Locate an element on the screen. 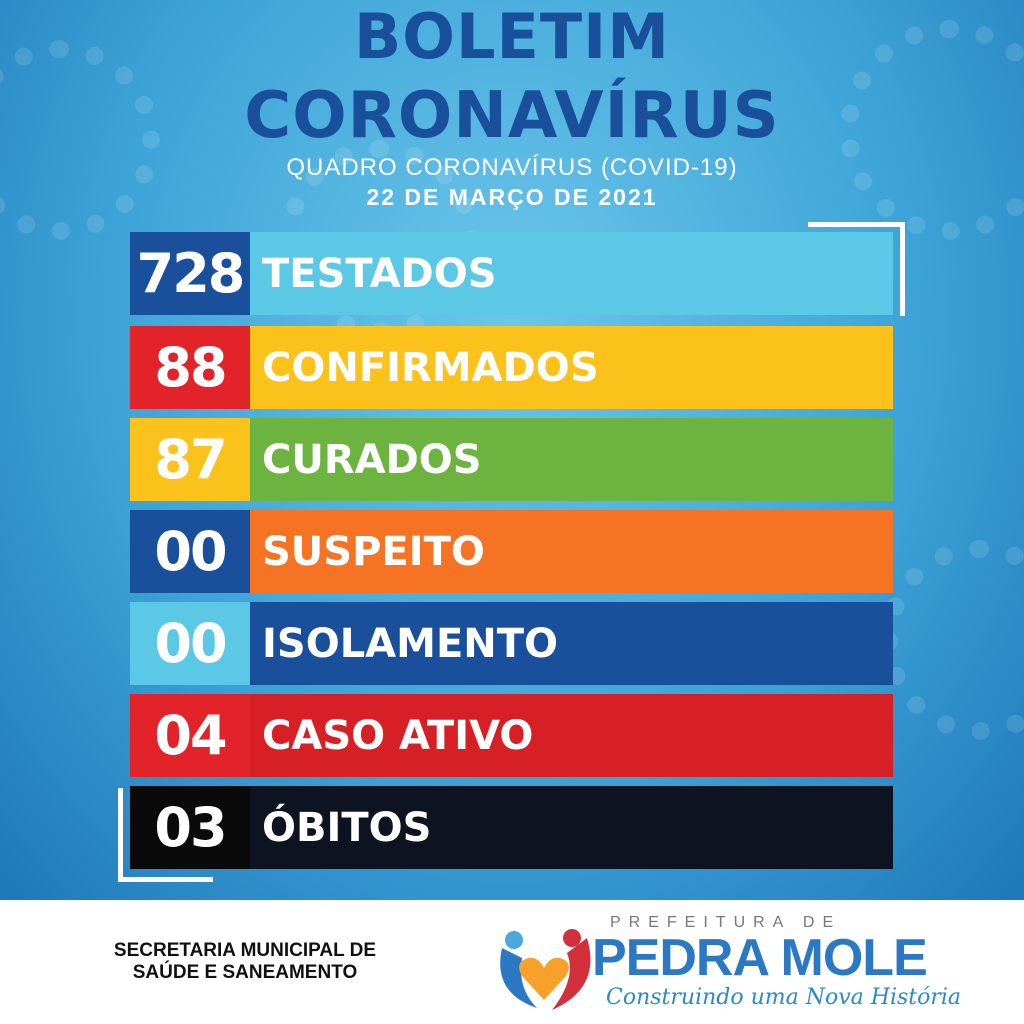  stat-row-caso-ativo: 04 CASO ATIVO is located at coordinates (511, 735).